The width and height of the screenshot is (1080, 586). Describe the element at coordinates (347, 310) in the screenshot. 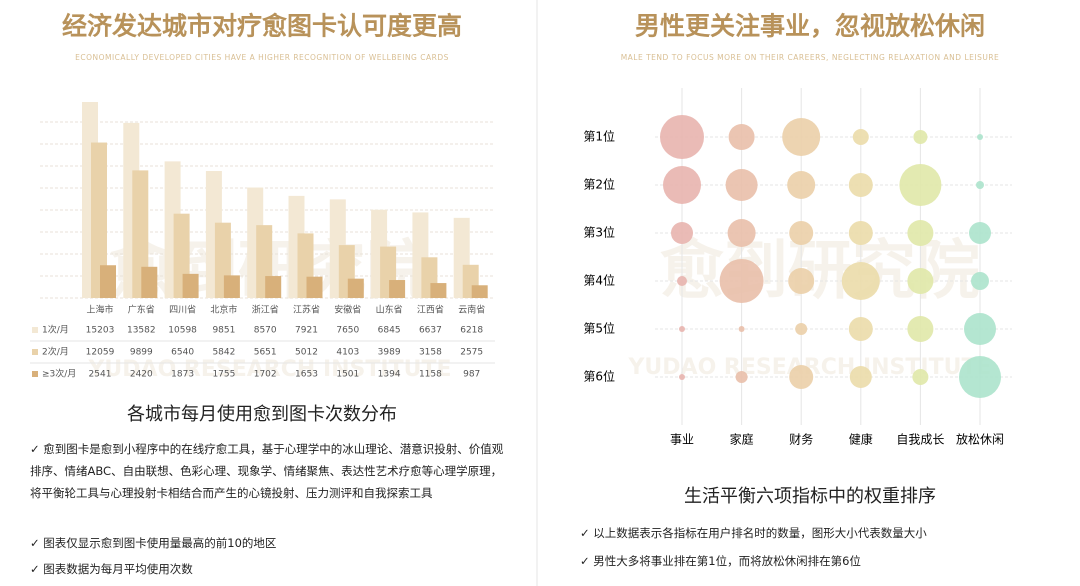

I see `x-tick-label: 安徽省` at that location.